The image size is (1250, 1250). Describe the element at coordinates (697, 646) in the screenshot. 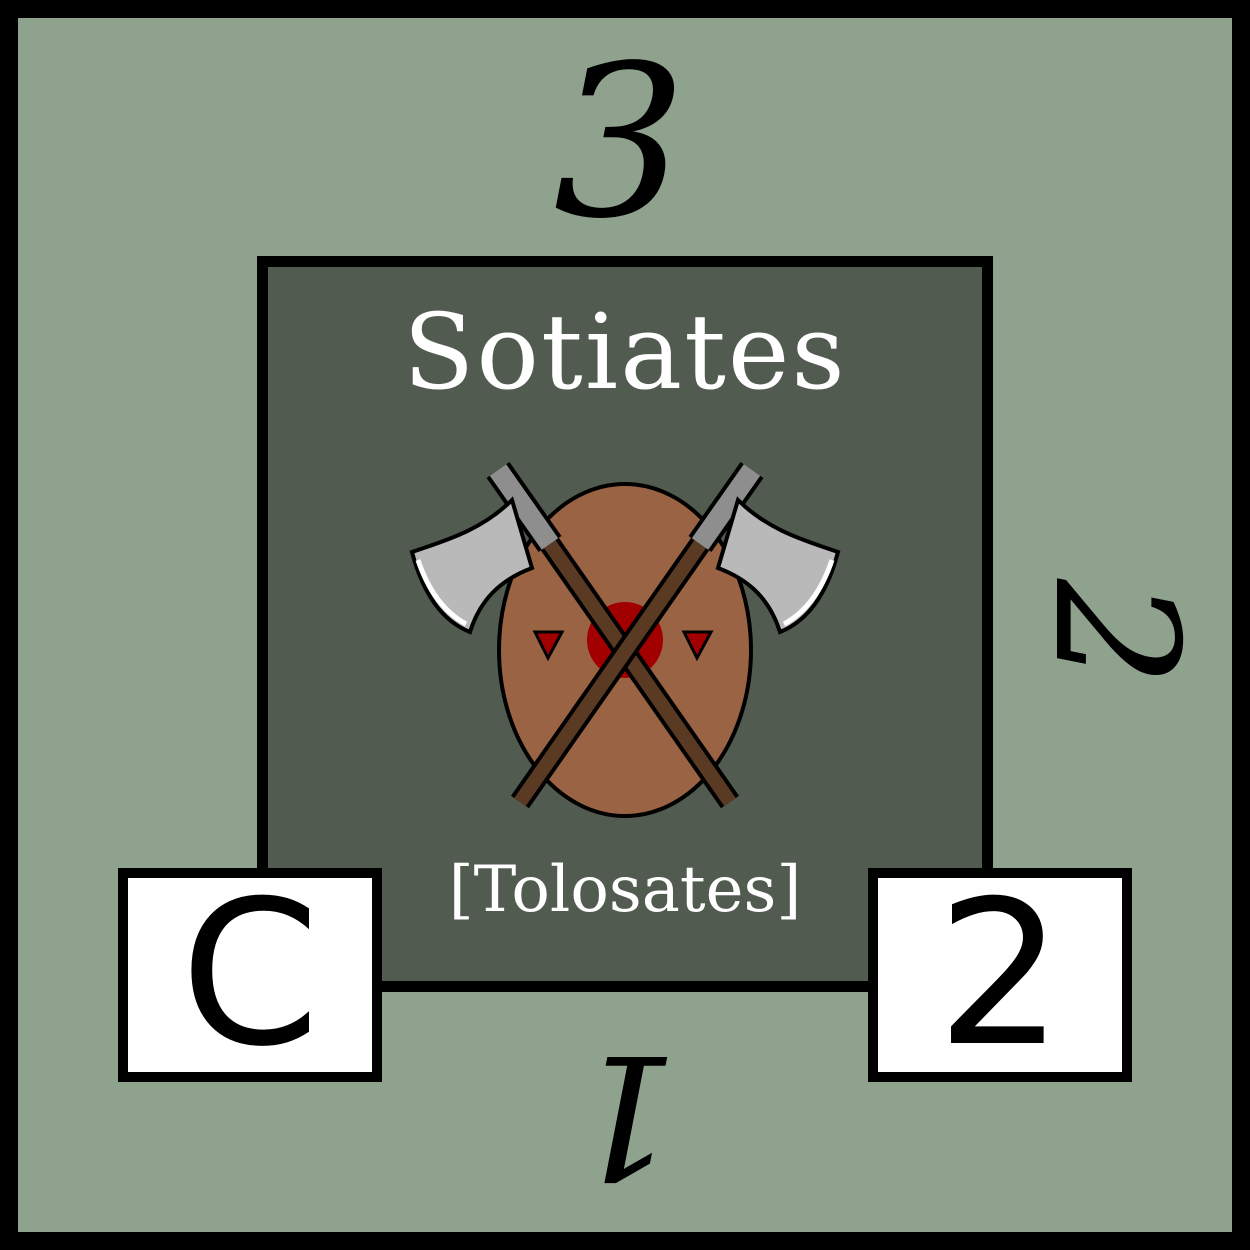

I see `shield-right-triangle-icon` at that location.